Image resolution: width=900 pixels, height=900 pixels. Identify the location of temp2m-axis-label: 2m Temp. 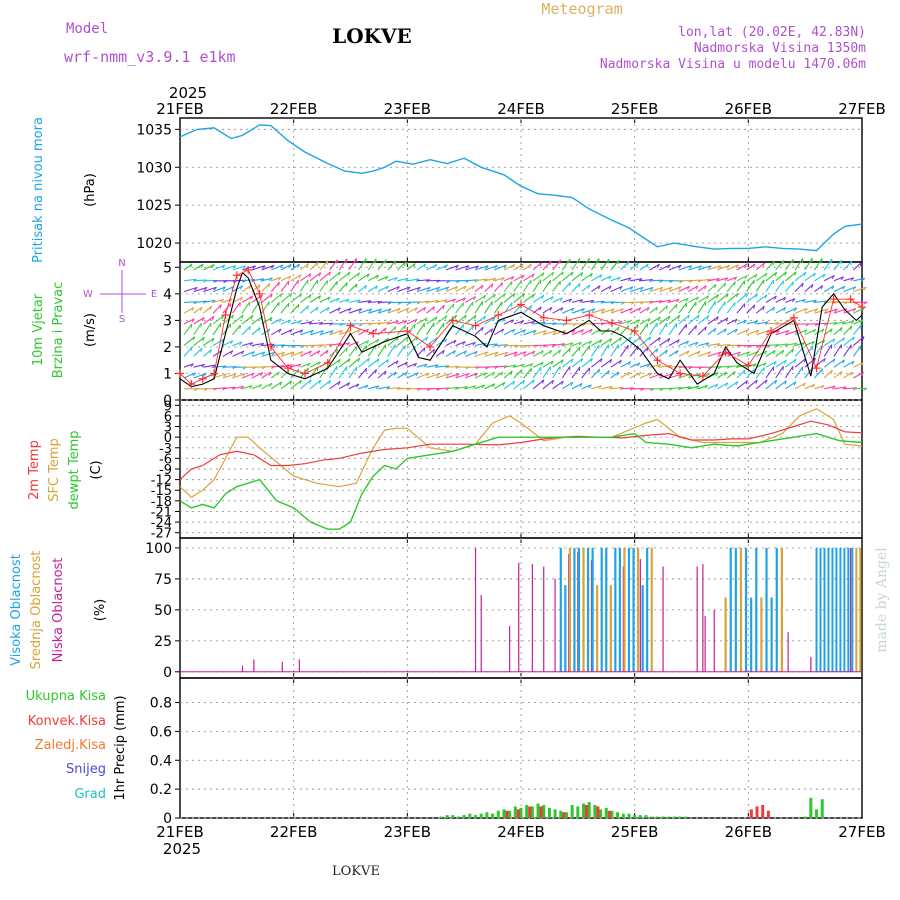
(34, 470).